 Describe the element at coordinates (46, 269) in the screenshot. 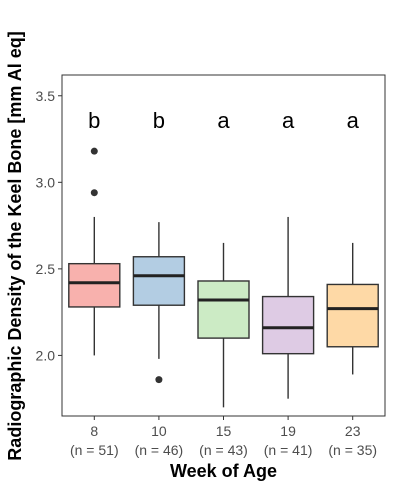

I see `y-tick-label: 2.5` at that location.